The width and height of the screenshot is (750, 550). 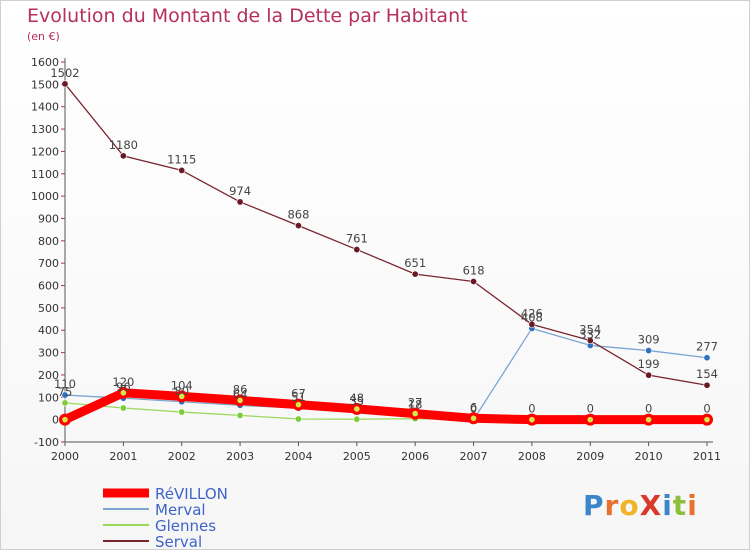 I want to click on y-tick-label: 1200, so click(x=45, y=151).